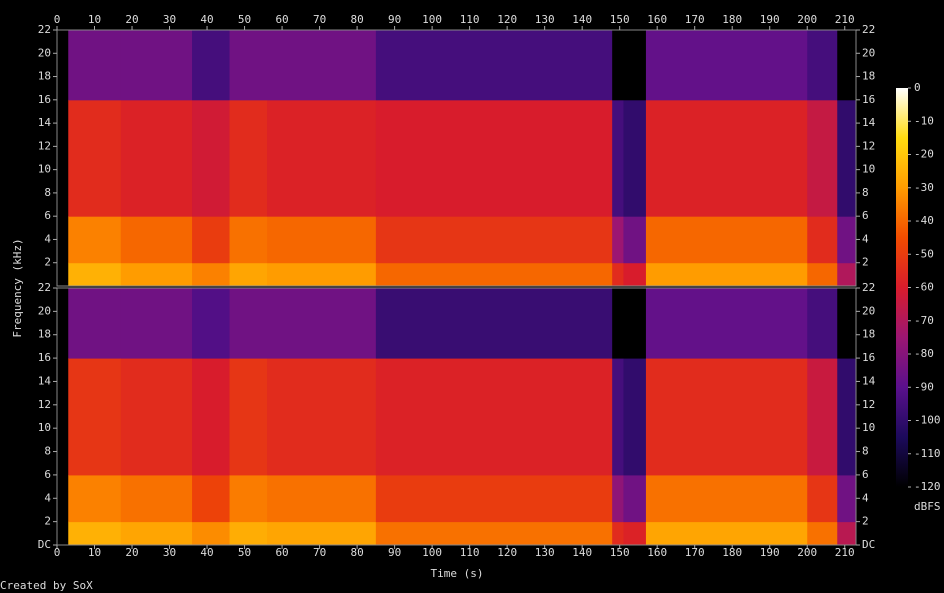  Describe the element at coordinates (865, 451) in the screenshot. I see `y-tick-label: 8` at that location.